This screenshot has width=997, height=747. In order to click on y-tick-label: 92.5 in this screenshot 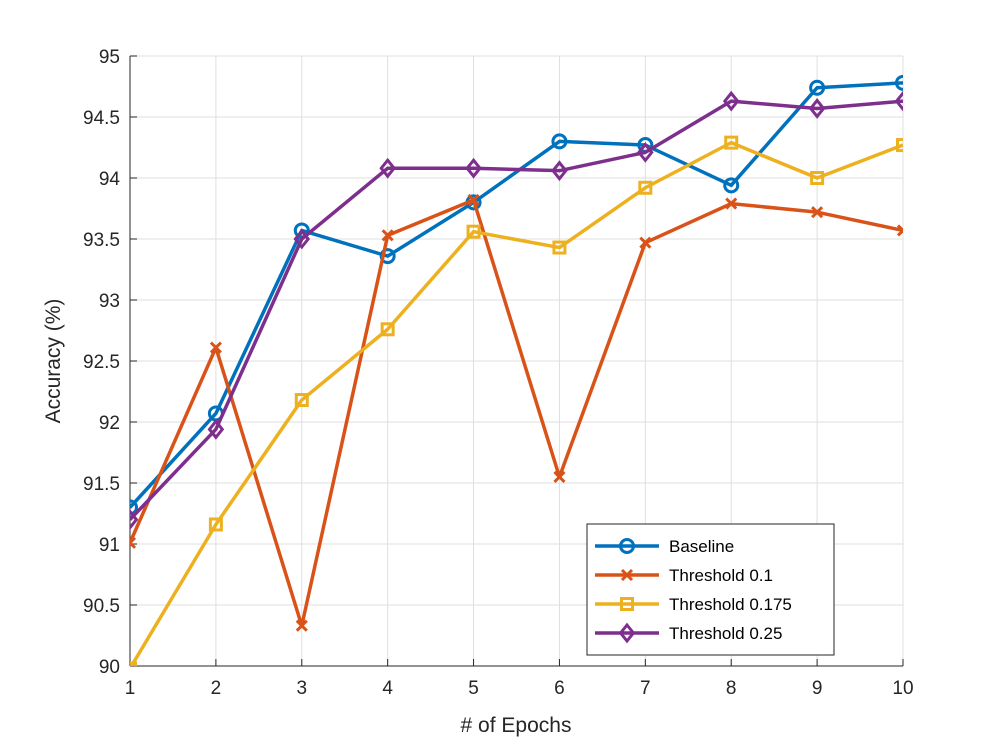, I will do `click(101, 362)`.